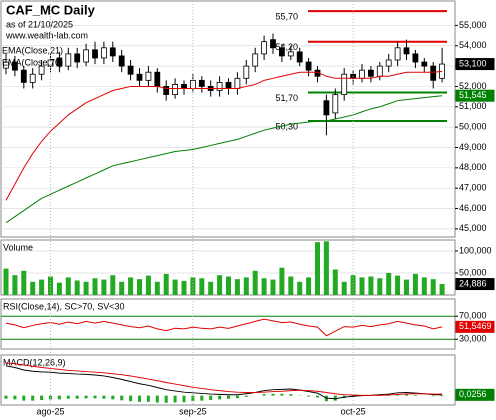 This screenshot has width=496, height=420. I want to click on last-value-label: 53,100, so click(473, 63).